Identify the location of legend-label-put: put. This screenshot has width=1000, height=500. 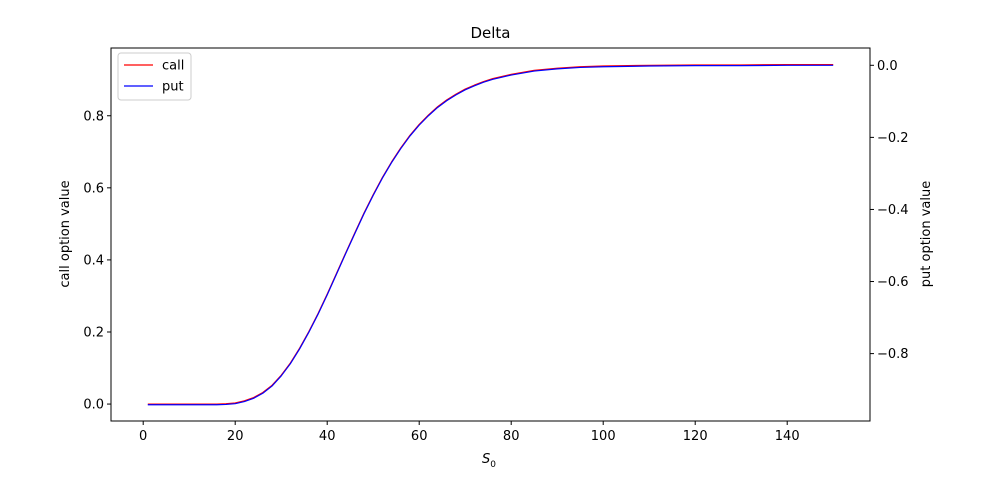
(173, 87).